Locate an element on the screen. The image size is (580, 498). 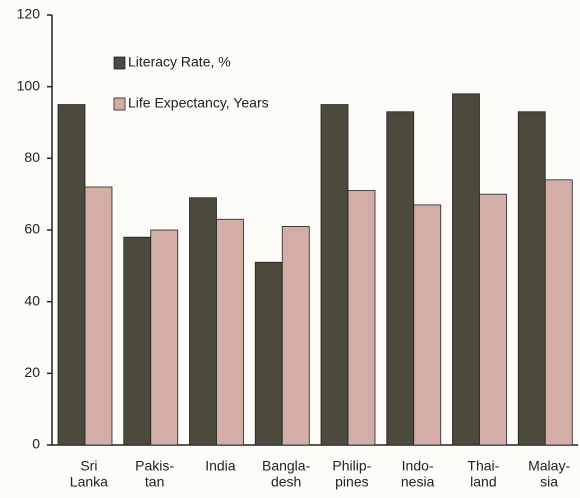
x-tick-label: desh is located at coordinates (286, 482).